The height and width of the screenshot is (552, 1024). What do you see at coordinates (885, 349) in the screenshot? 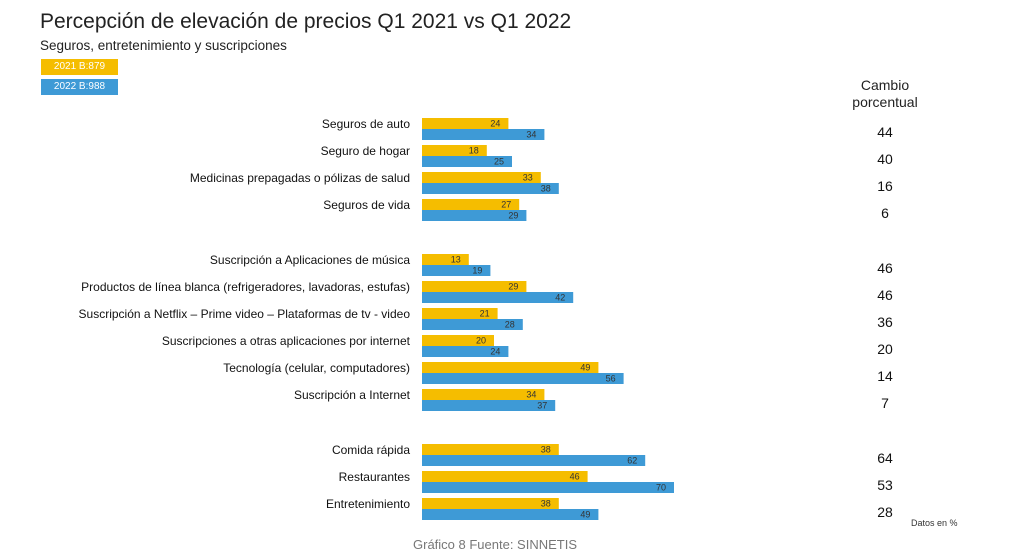
I see `percent-change-value: 20` at bounding box center [885, 349].